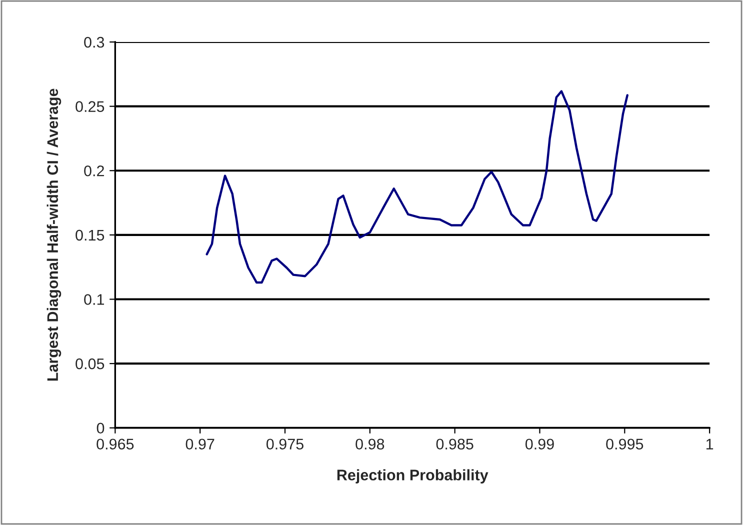 This screenshot has height=525, width=743. I want to click on y-tick-label: 0.05, so click(90, 364).